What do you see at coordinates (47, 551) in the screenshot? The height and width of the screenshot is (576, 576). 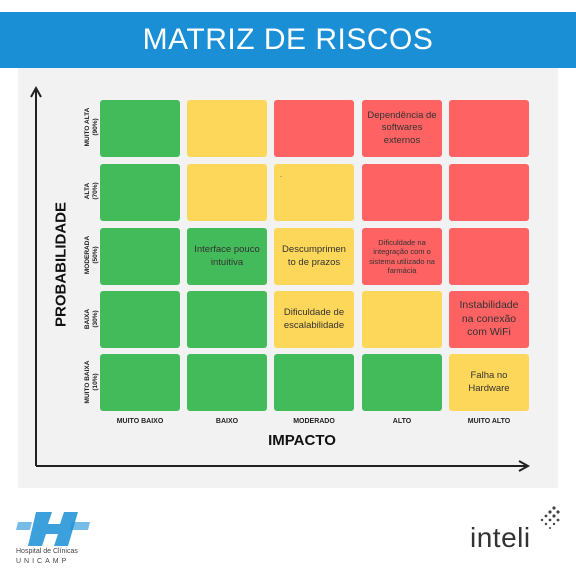 I see `hospital-name: Hospital de Clínicas` at bounding box center [47, 551].